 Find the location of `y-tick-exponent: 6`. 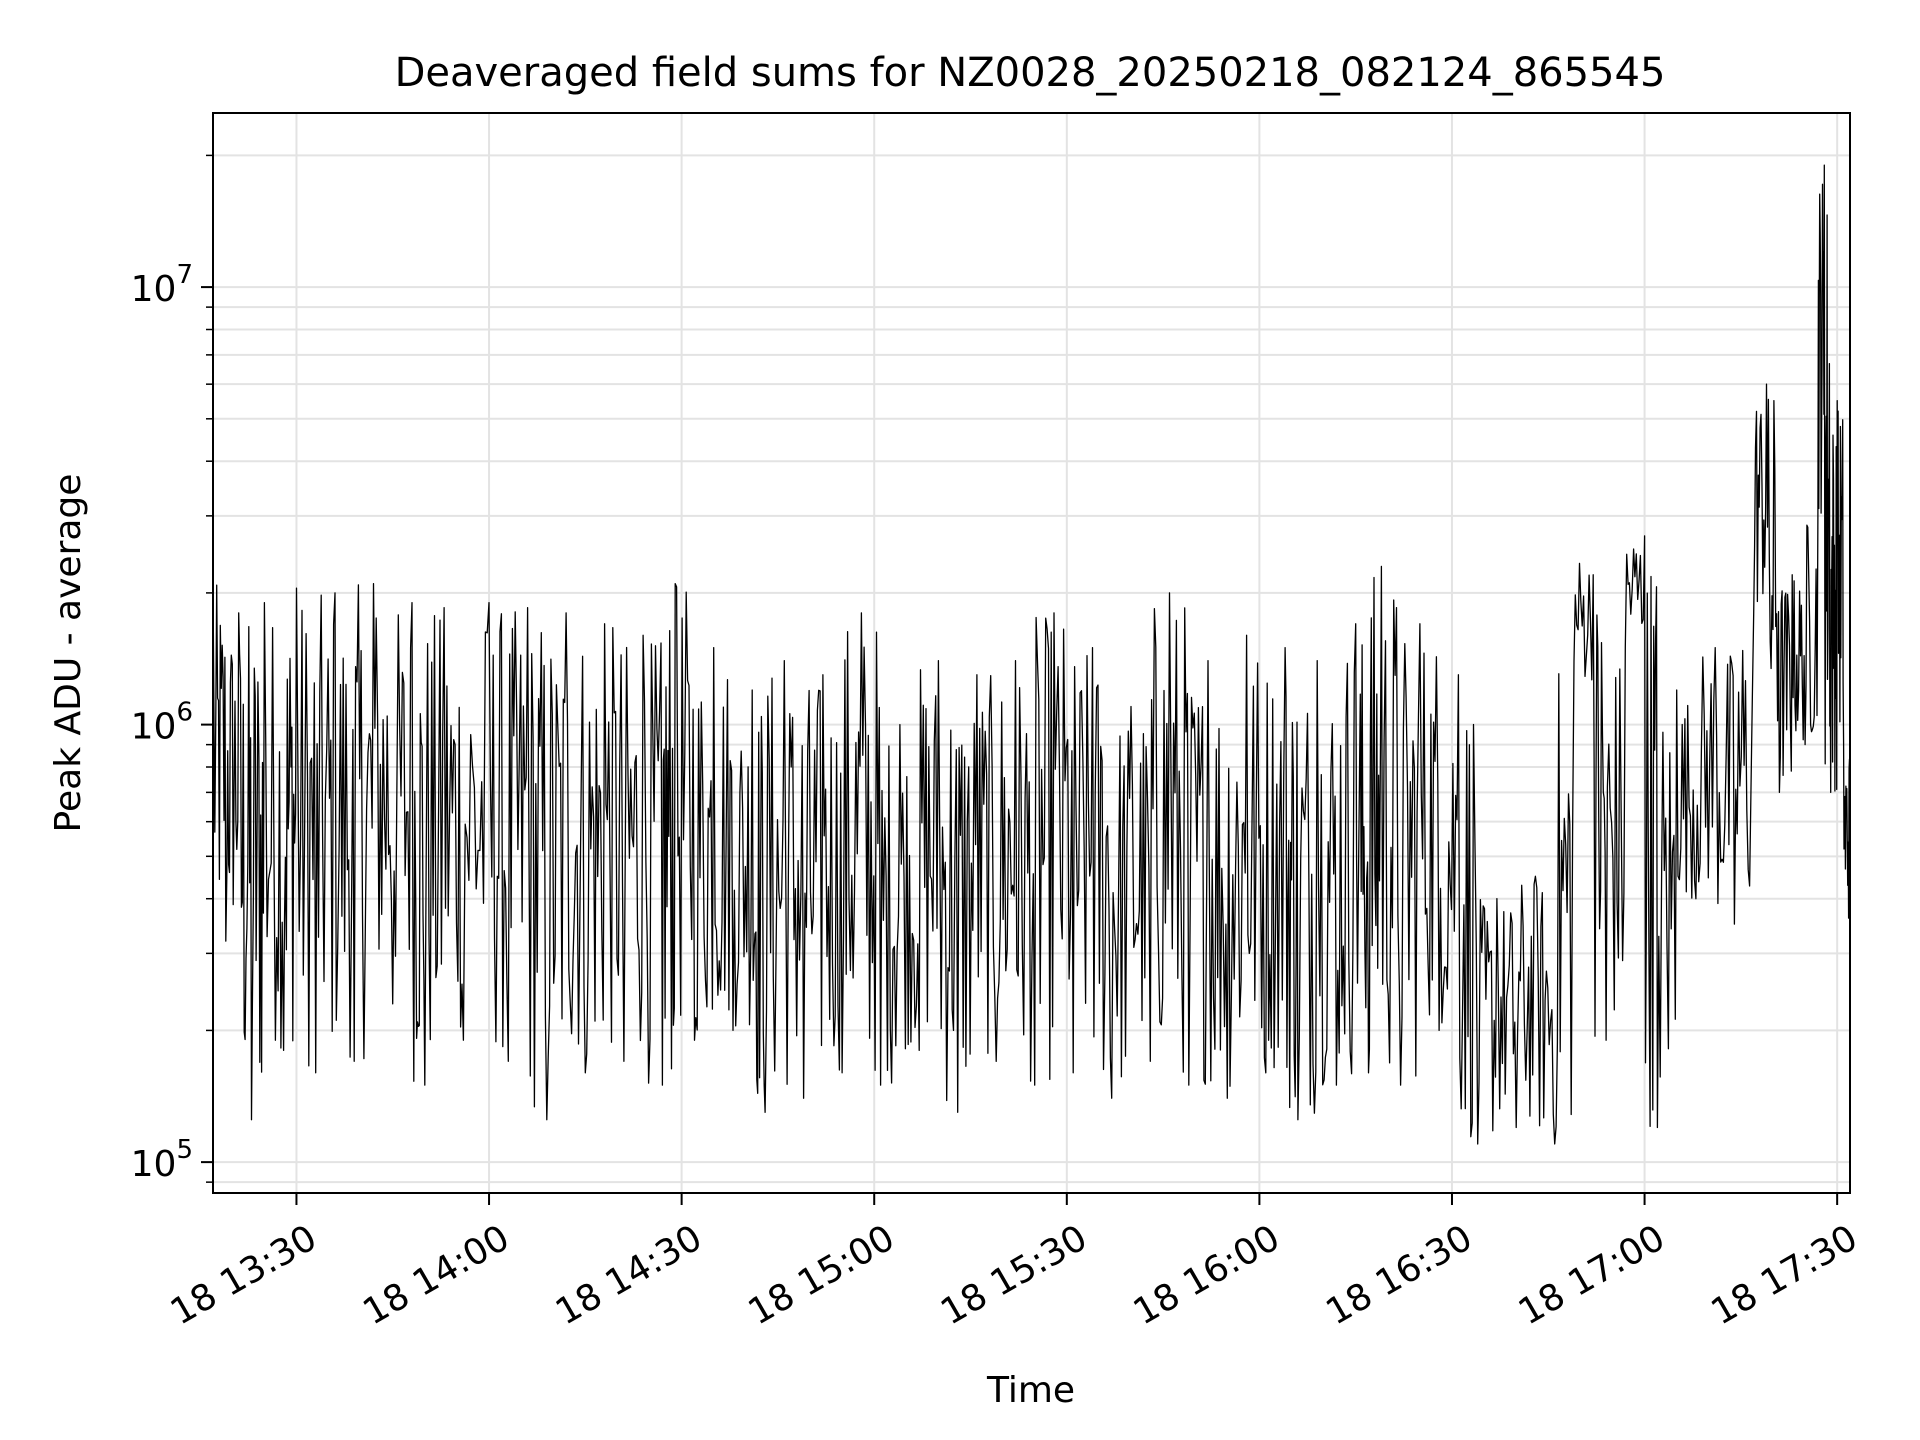

y-tick-exponent: 6 is located at coordinates (184, 713).